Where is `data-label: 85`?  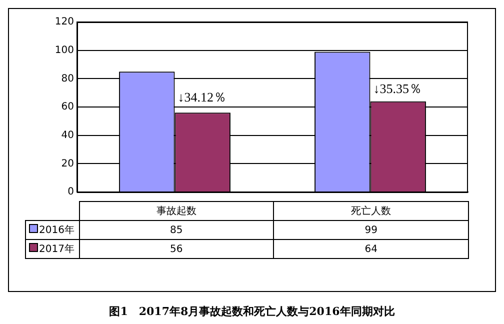
data-label: 85 is located at coordinates (176, 230).